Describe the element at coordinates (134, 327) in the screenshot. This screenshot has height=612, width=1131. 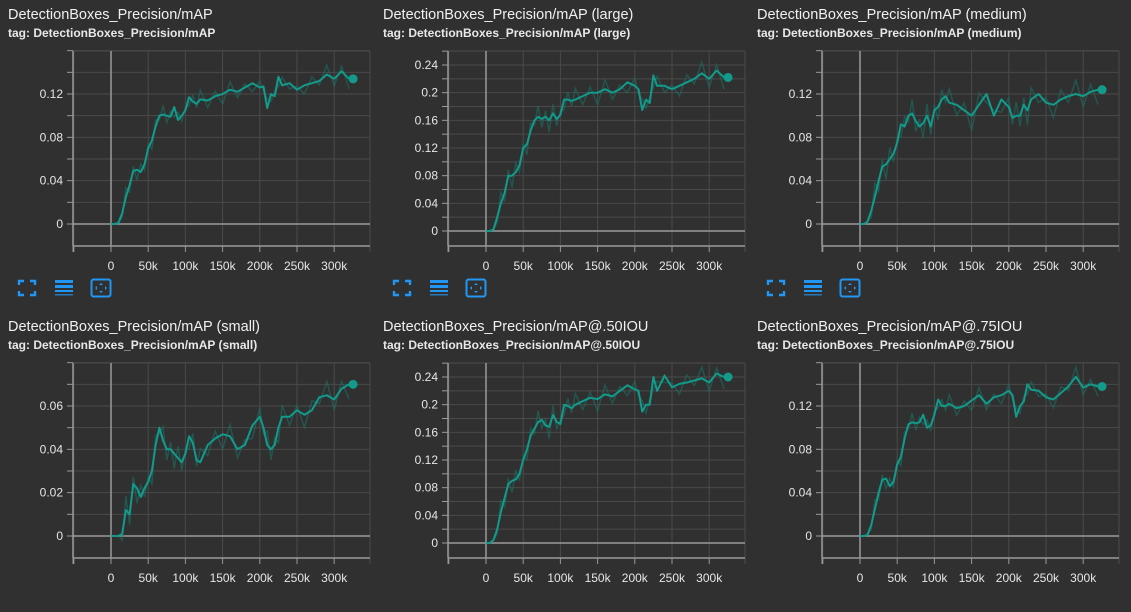
I see `chart-title: DetectionBoxes_Precision/mAP (small)` at that location.